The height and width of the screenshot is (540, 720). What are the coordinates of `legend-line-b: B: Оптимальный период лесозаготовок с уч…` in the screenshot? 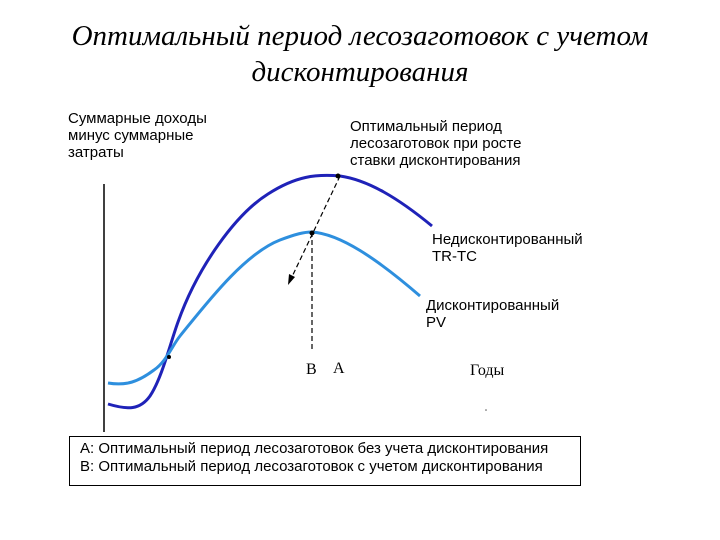 It's located at (311, 466).